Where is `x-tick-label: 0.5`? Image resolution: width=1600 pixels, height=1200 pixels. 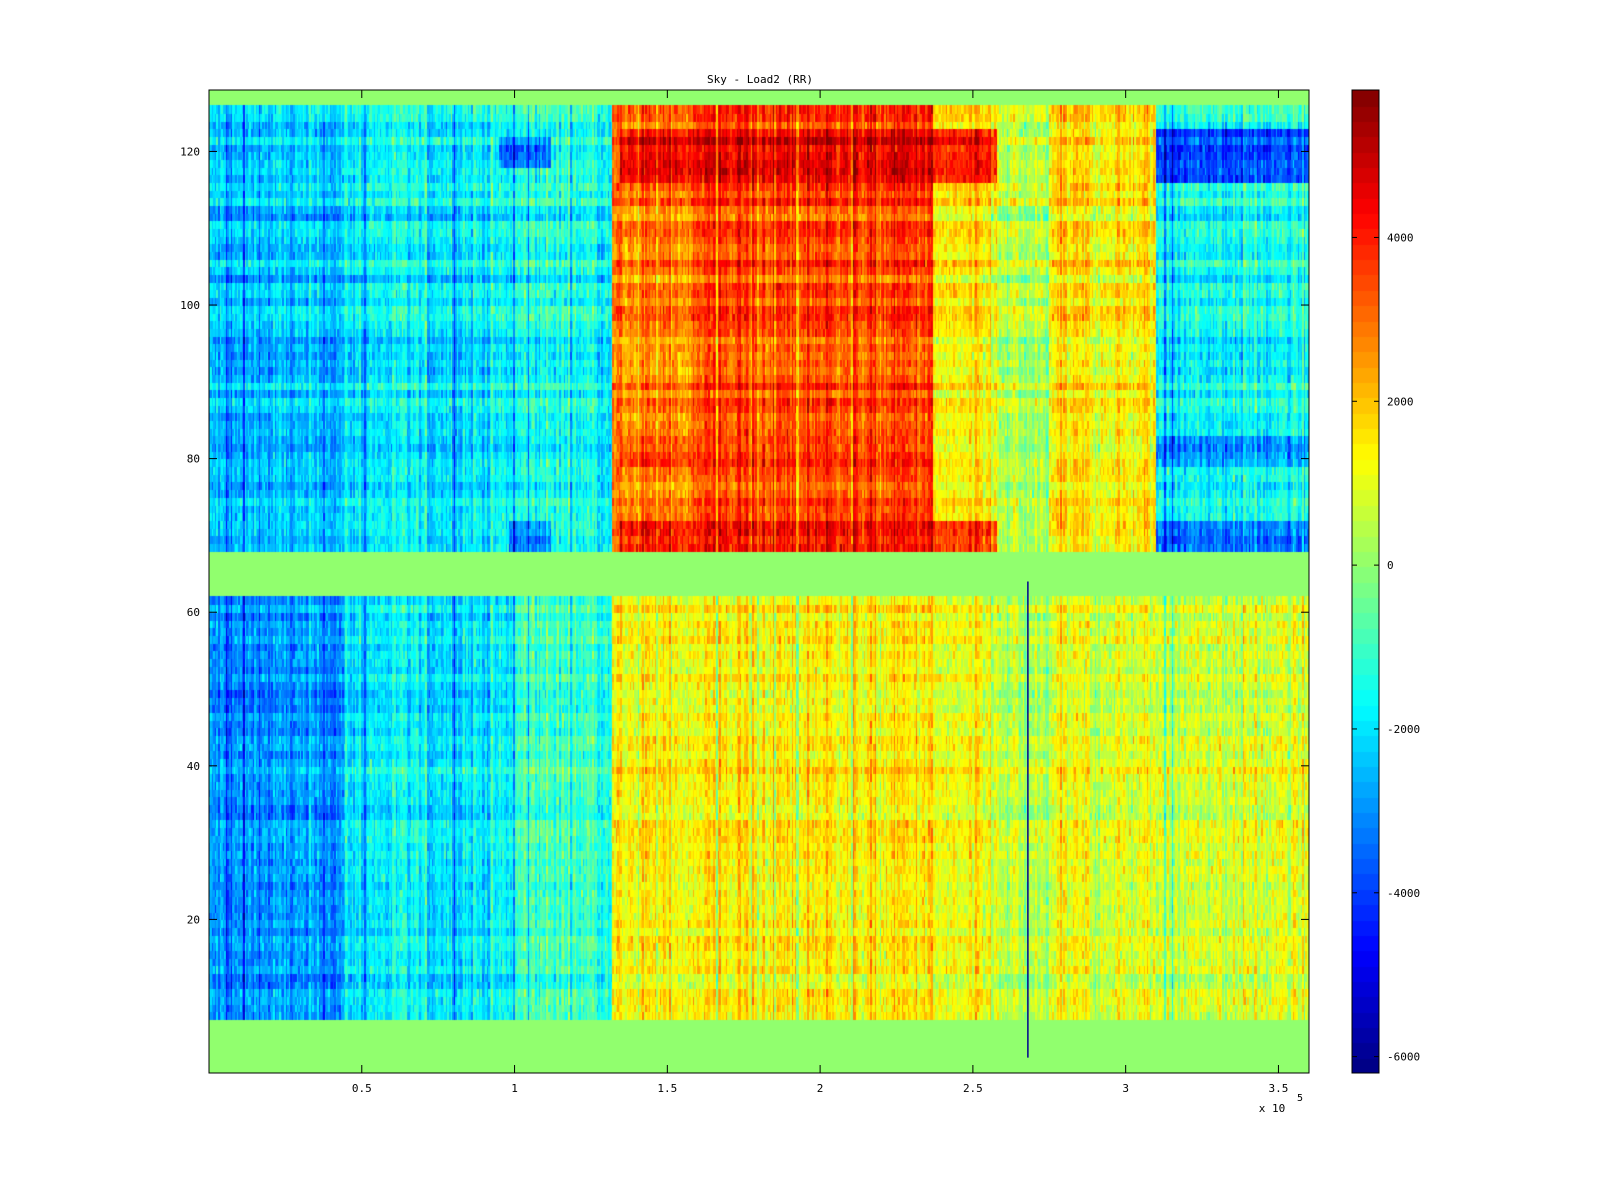 x-tick-label: 0.5 is located at coordinates (362, 1088).